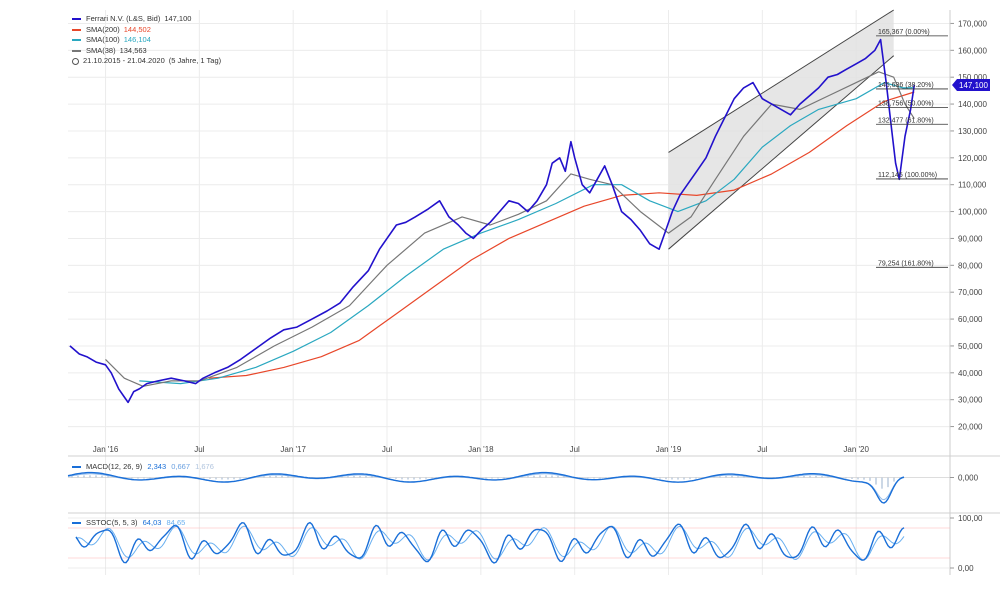 The image size is (1000, 600). Describe the element at coordinates (972, 158) in the screenshot. I see `y-tick-label: 120,000` at that location.